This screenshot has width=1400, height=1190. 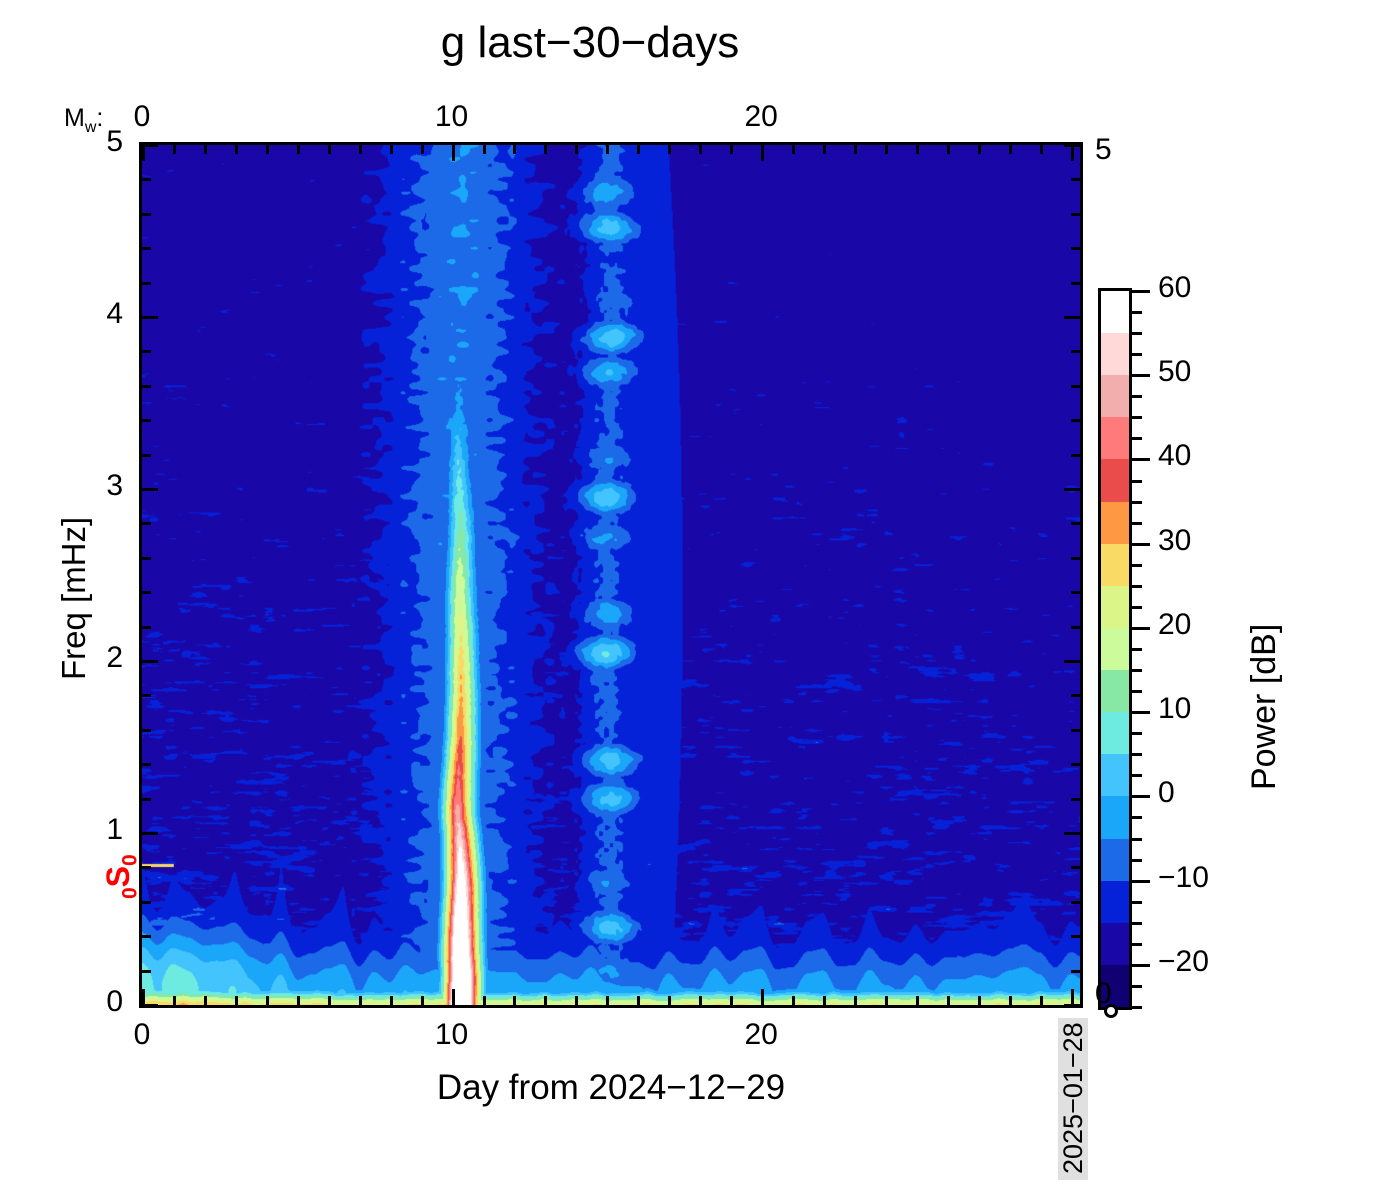 What do you see at coordinates (1115, 649) in the screenshot?
I see `colorbar` at bounding box center [1115, 649].